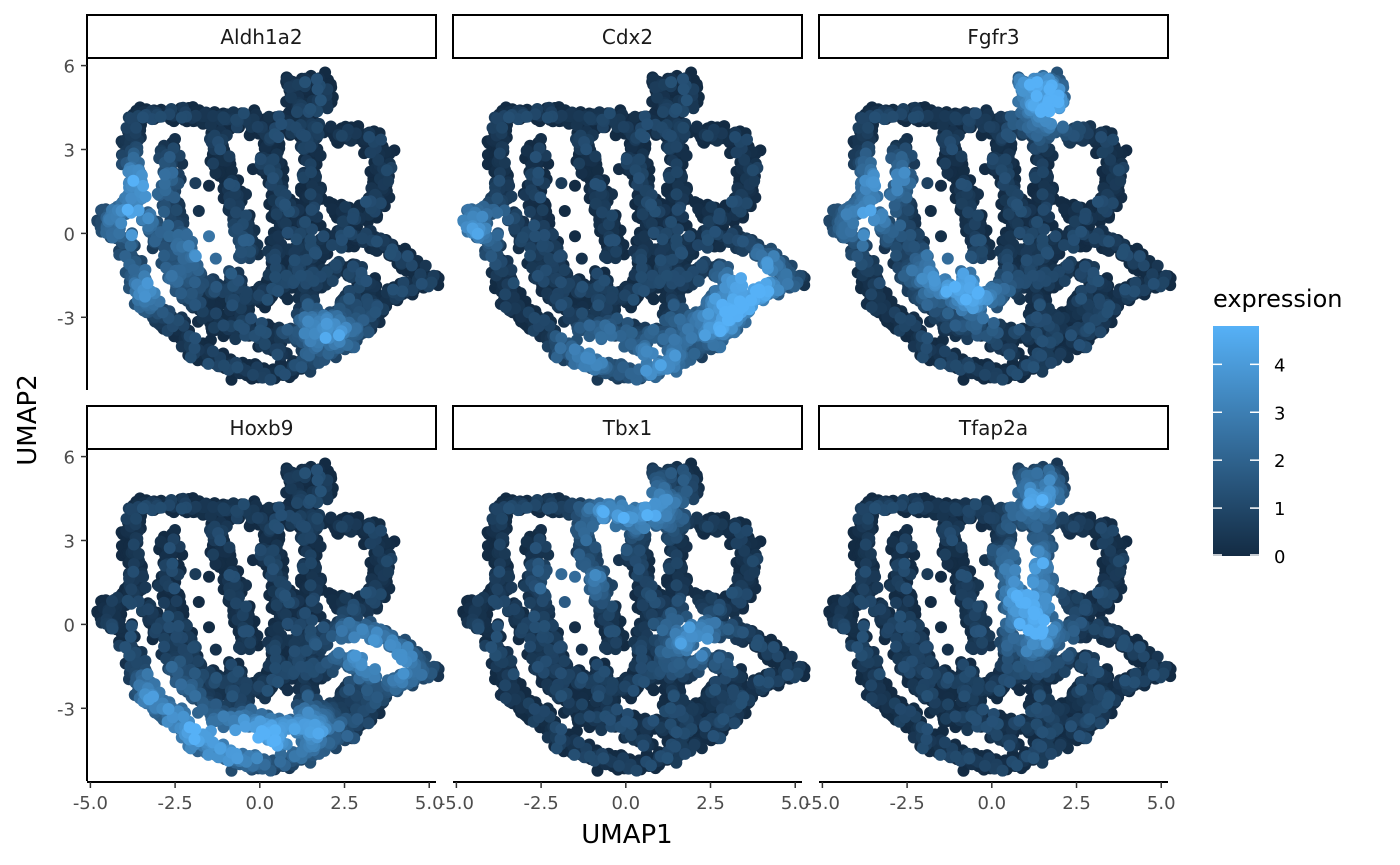 This screenshot has height=865, width=1400. What do you see at coordinates (627, 37) in the screenshot?
I see `facet-strip-label: Cdx2` at bounding box center [627, 37].